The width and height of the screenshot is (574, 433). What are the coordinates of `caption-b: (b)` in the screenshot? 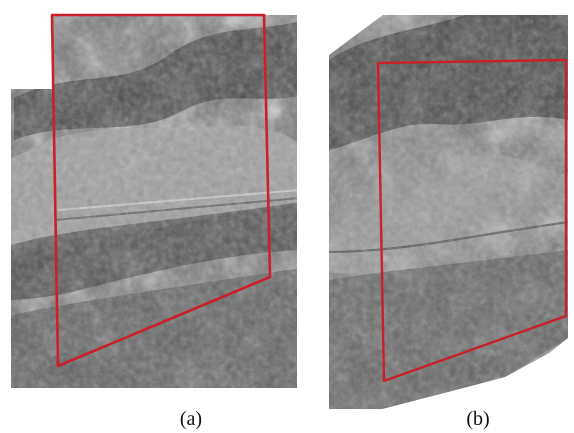 It's located at (478, 419).